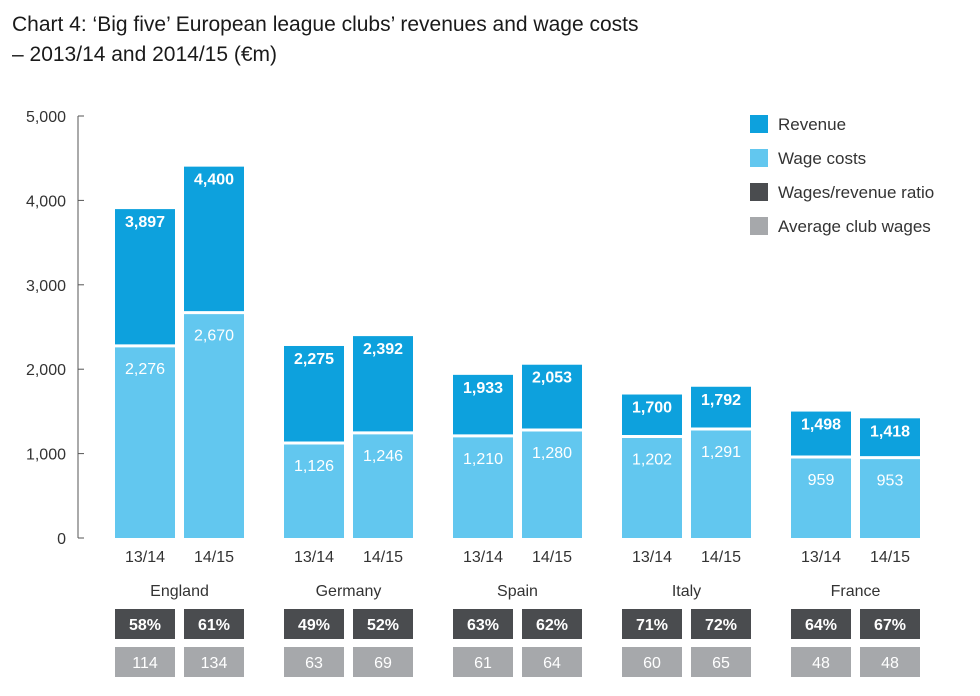 Image resolution: width=980 pixels, height=696 pixels. Describe the element at coordinates (314, 625) in the screenshot. I see `ratio-label: 49%` at that location.